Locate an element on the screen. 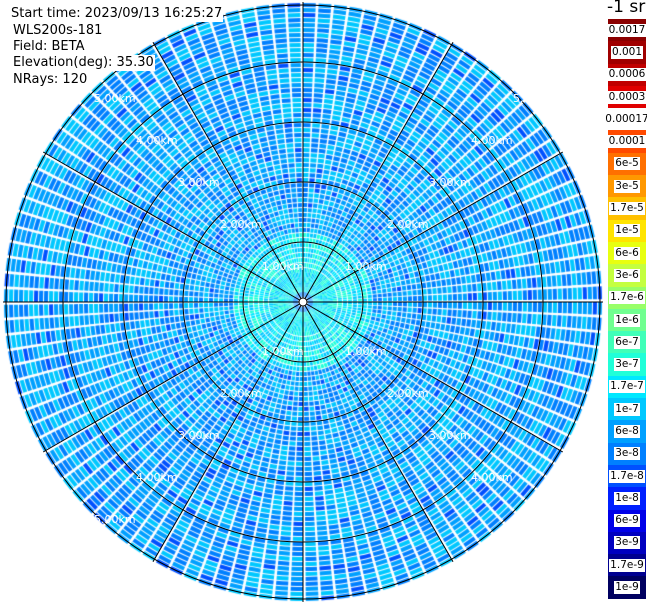  colorbar-band: 6e-6 is located at coordinates (627, 253).